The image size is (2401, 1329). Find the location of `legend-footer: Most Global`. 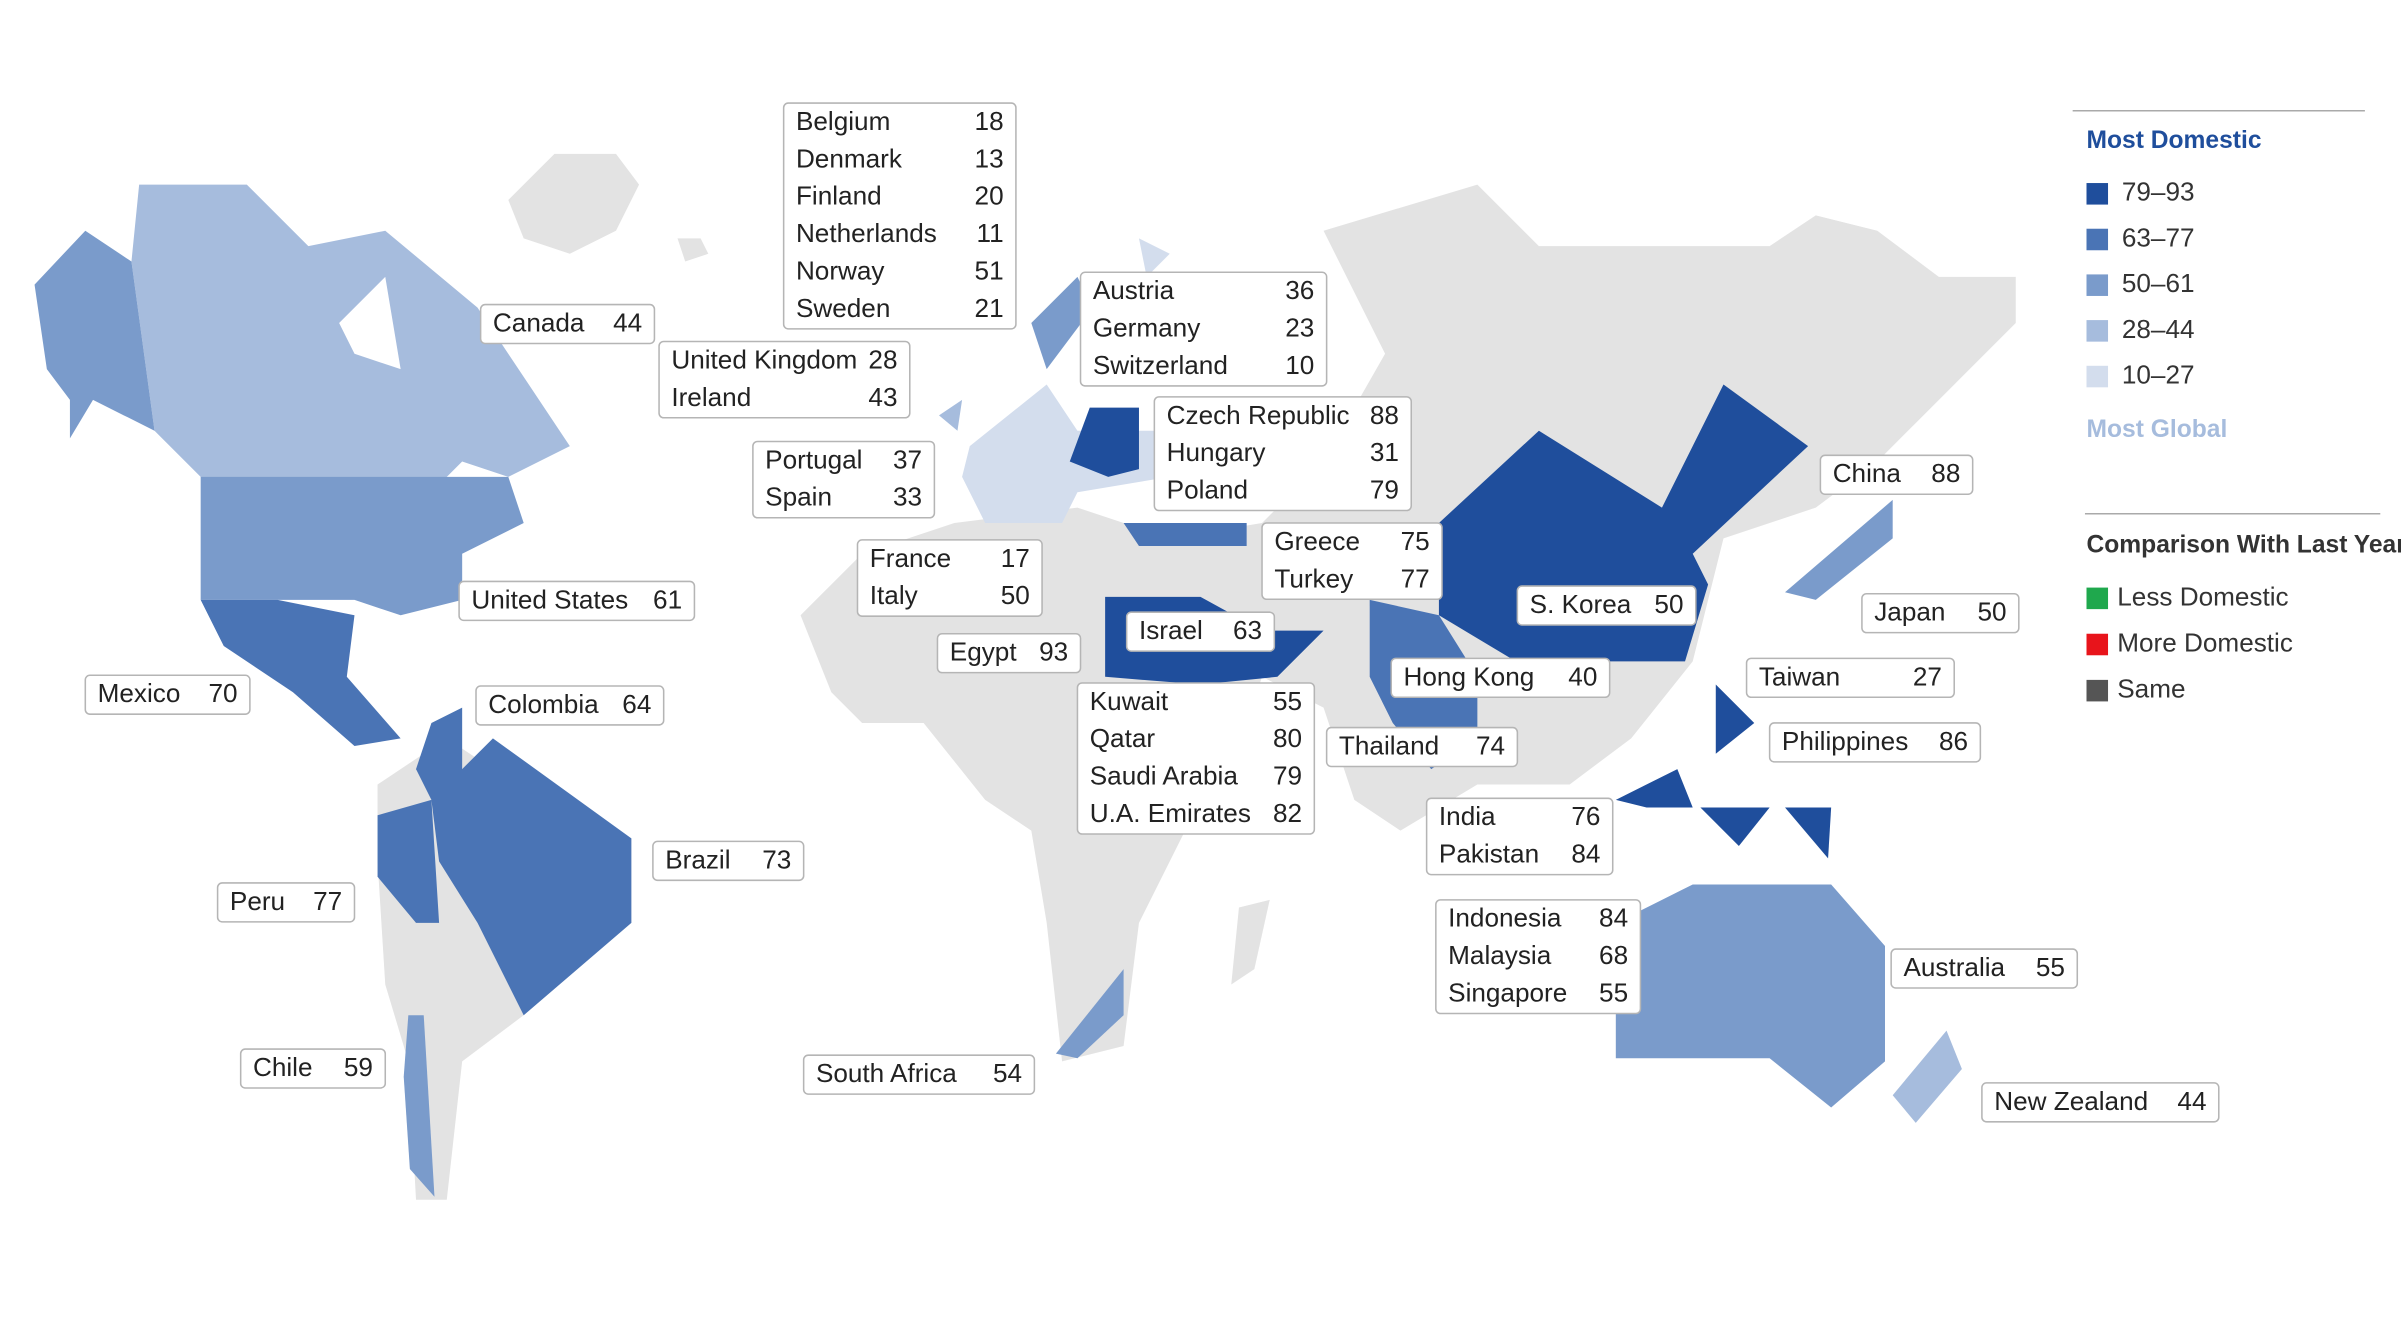

legend-footer: Most Global is located at coordinates (2157, 429).